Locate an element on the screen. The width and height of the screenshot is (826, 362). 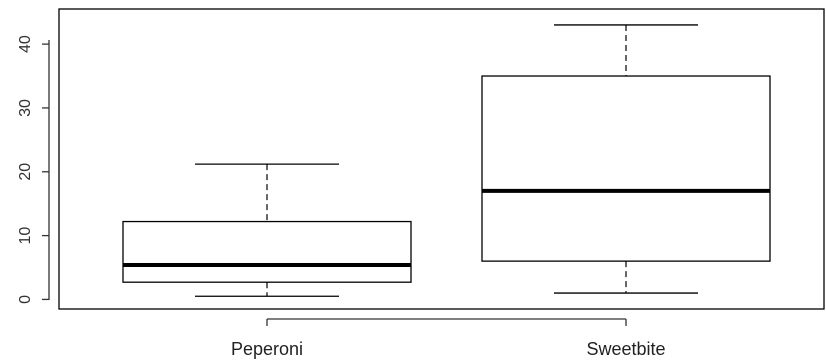
iqr-box is located at coordinates (267, 251).